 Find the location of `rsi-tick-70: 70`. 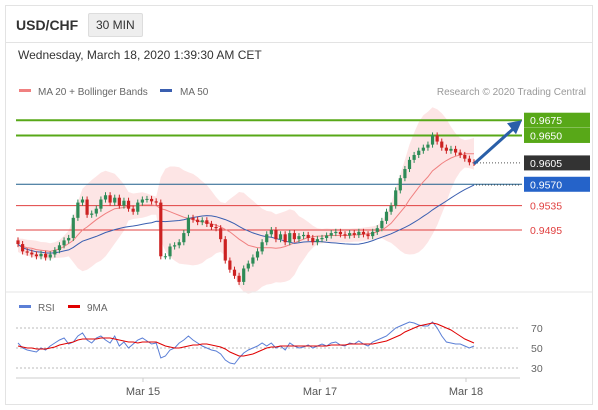

rsi-tick-70: 70 is located at coordinates (537, 329).